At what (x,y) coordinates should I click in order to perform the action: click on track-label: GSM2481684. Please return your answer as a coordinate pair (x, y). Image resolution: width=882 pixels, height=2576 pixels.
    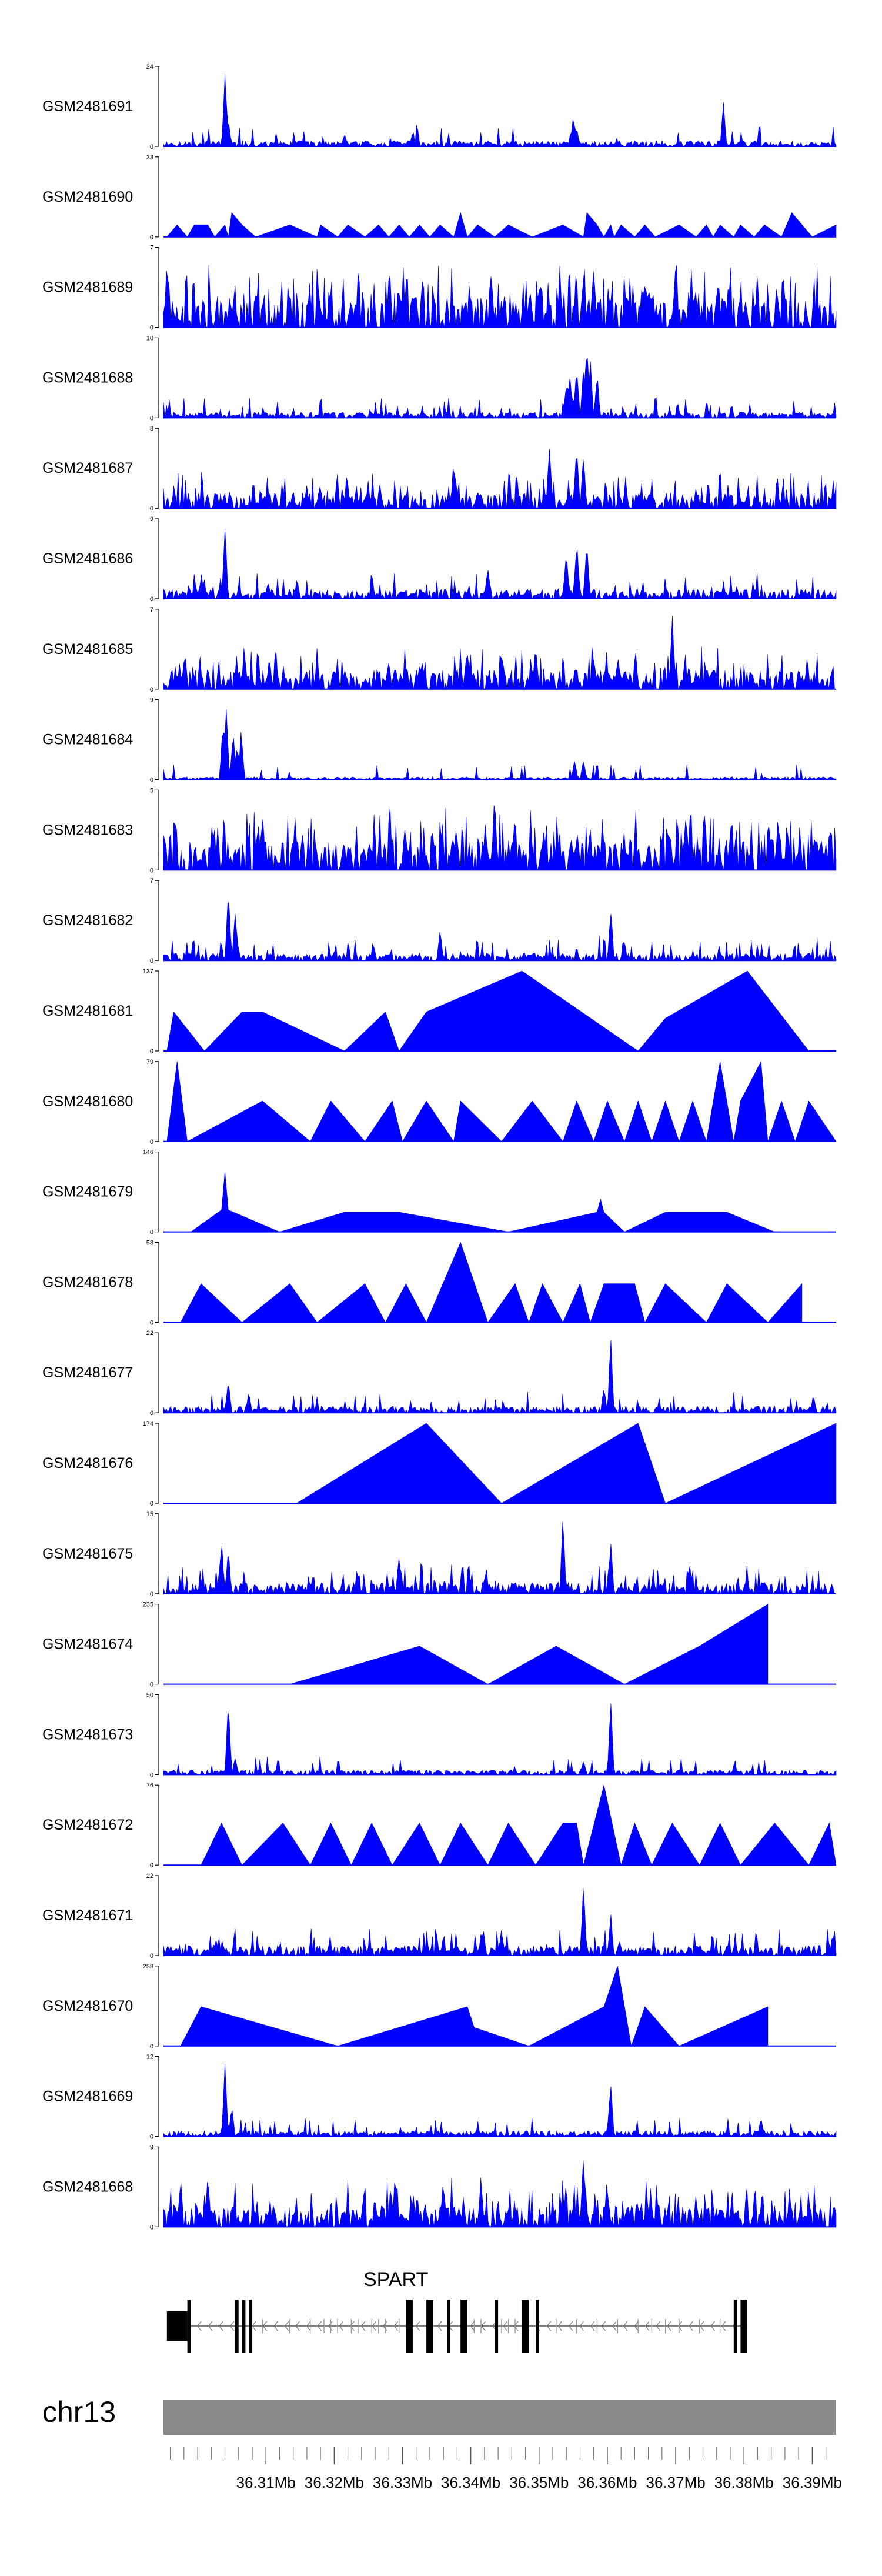
    Looking at the image, I should click on (87, 740).